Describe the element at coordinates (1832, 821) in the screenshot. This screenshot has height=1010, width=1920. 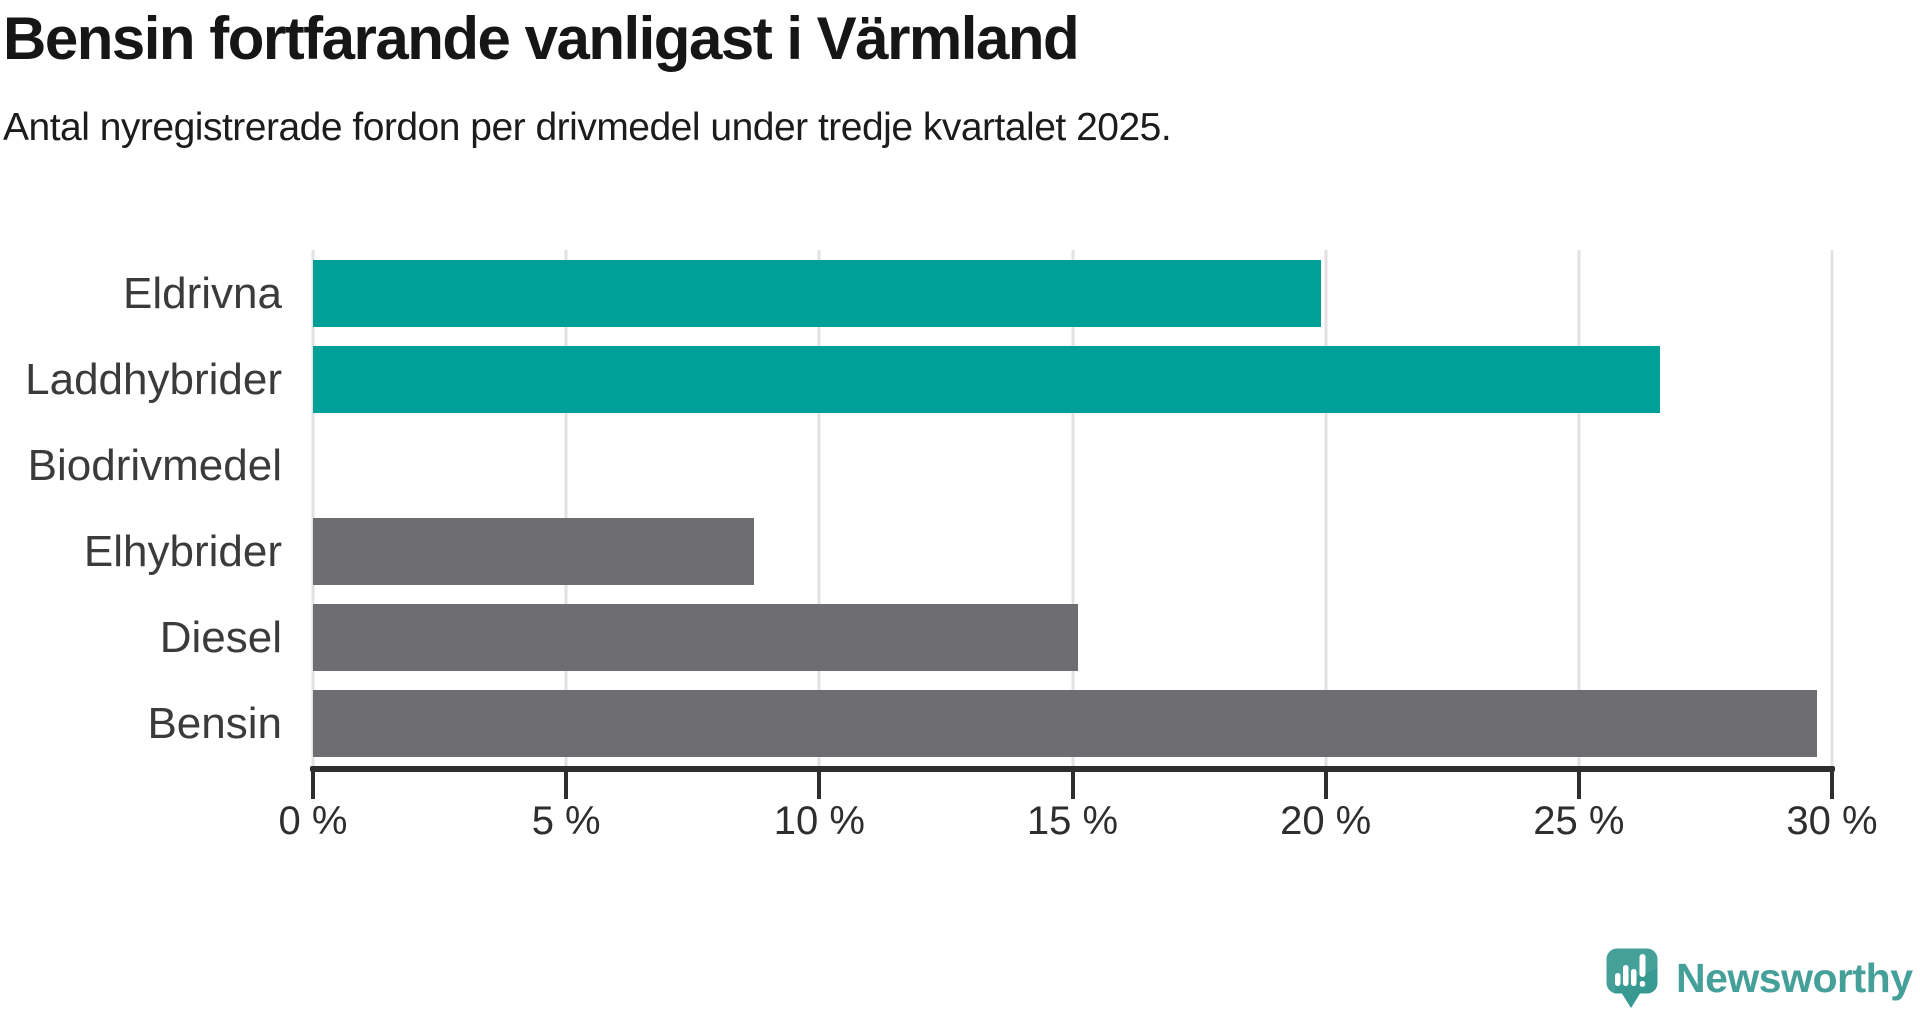
I see `x-axis-tick-label: 30 %` at that location.